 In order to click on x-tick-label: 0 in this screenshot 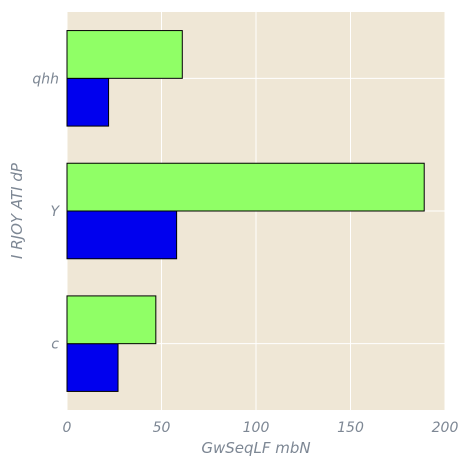, I will do `click(67, 428)`.